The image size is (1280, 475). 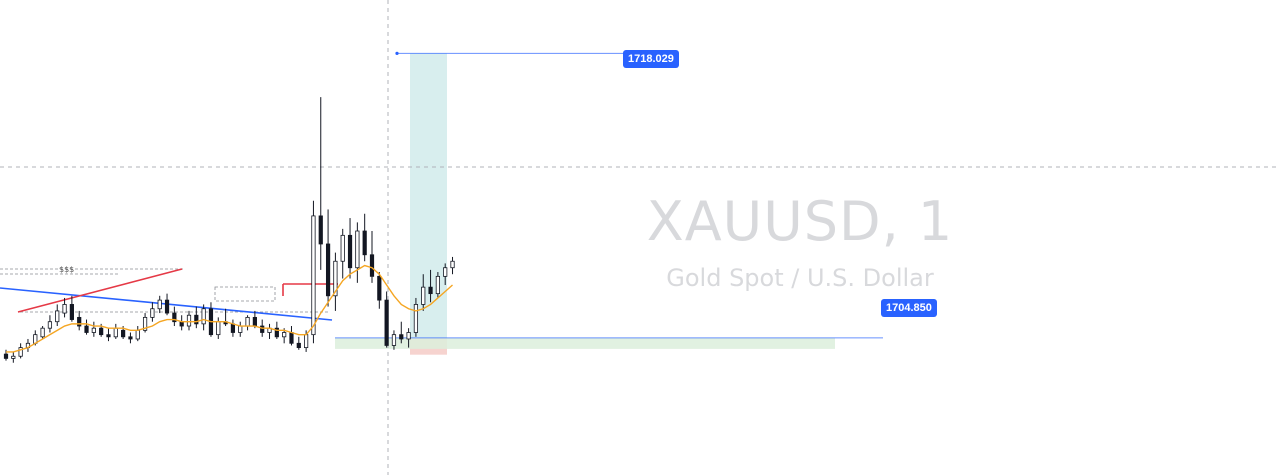 I want to click on range-box, so click(x=245, y=294).